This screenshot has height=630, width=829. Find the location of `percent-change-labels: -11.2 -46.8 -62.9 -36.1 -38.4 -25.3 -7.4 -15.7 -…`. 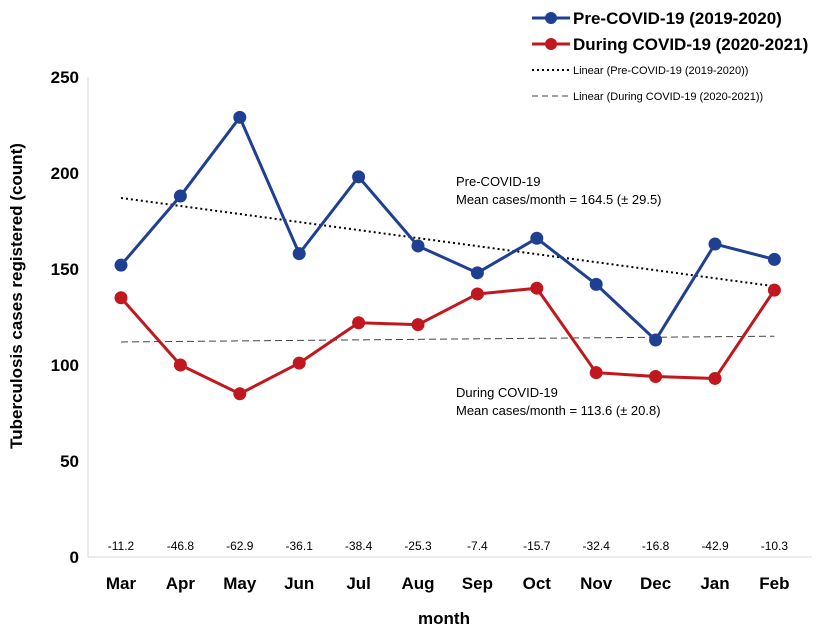

percent-change-labels: -11.2 -46.8 -62.9 -36.1 -38.4 -25.3 -7.4 -15.7 -… is located at coordinates (448, 546).